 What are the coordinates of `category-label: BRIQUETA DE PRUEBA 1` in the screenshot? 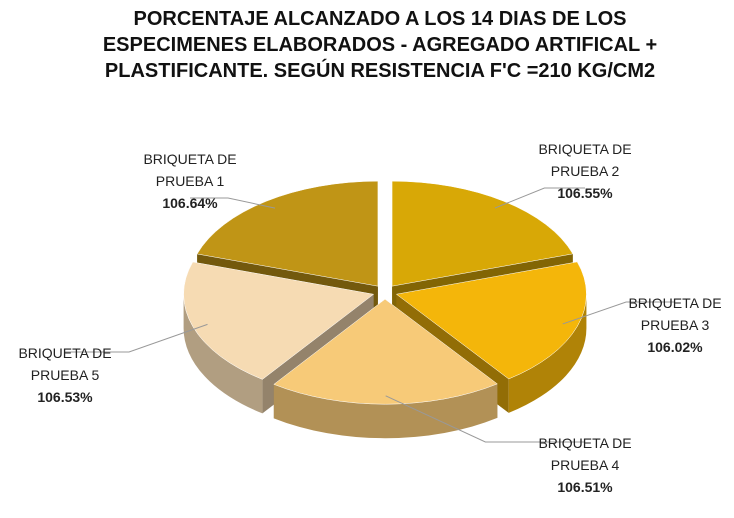 It's located at (190, 170).